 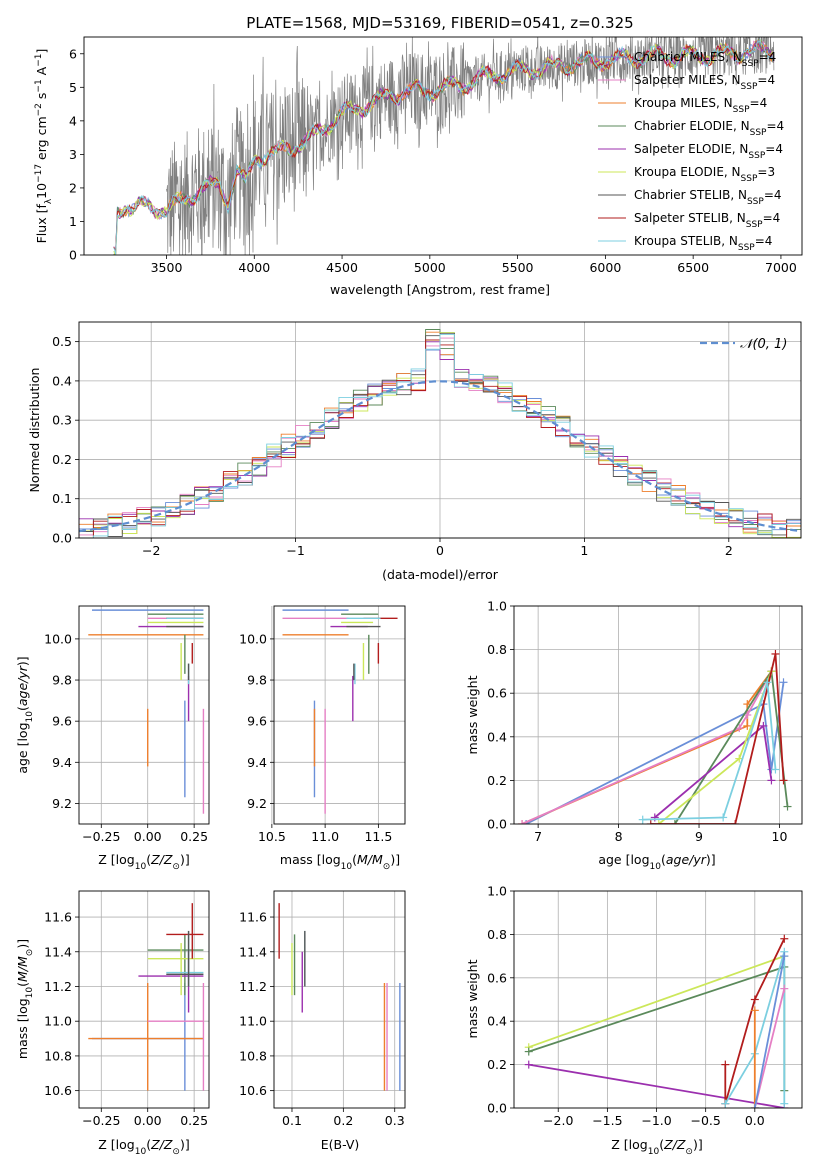 What do you see at coordinates (254, 267) in the screenshot?
I see `x-tick-label: 4000` at bounding box center [254, 267].